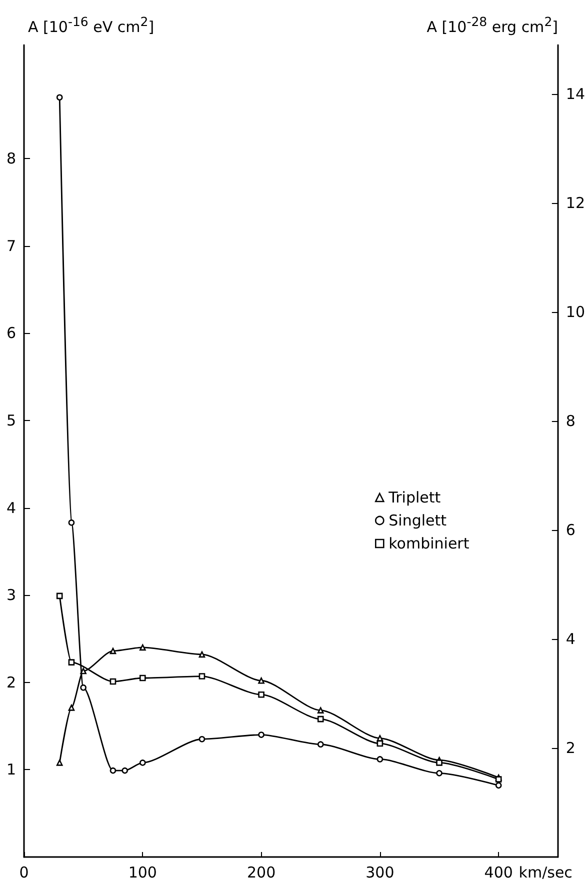 Image resolution: width=588 pixels, height=885 pixels. What do you see at coordinates (11, 333) in the screenshot?
I see `y-tick-label: 6` at bounding box center [11, 333].